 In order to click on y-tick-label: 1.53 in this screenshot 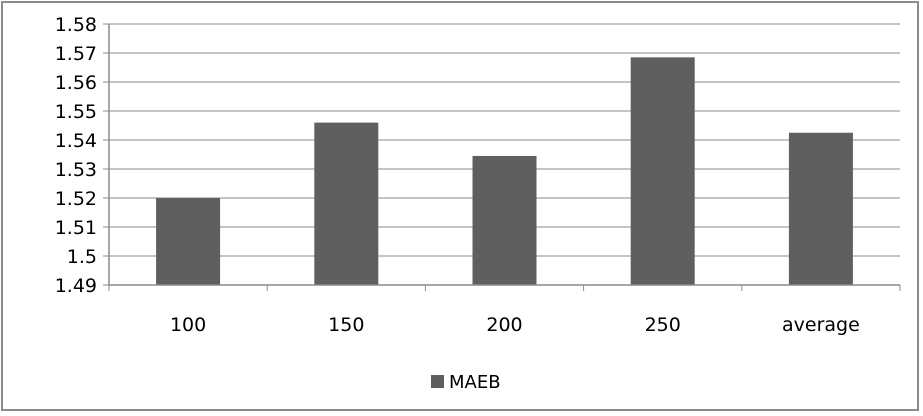, I will do `click(76, 170)`.